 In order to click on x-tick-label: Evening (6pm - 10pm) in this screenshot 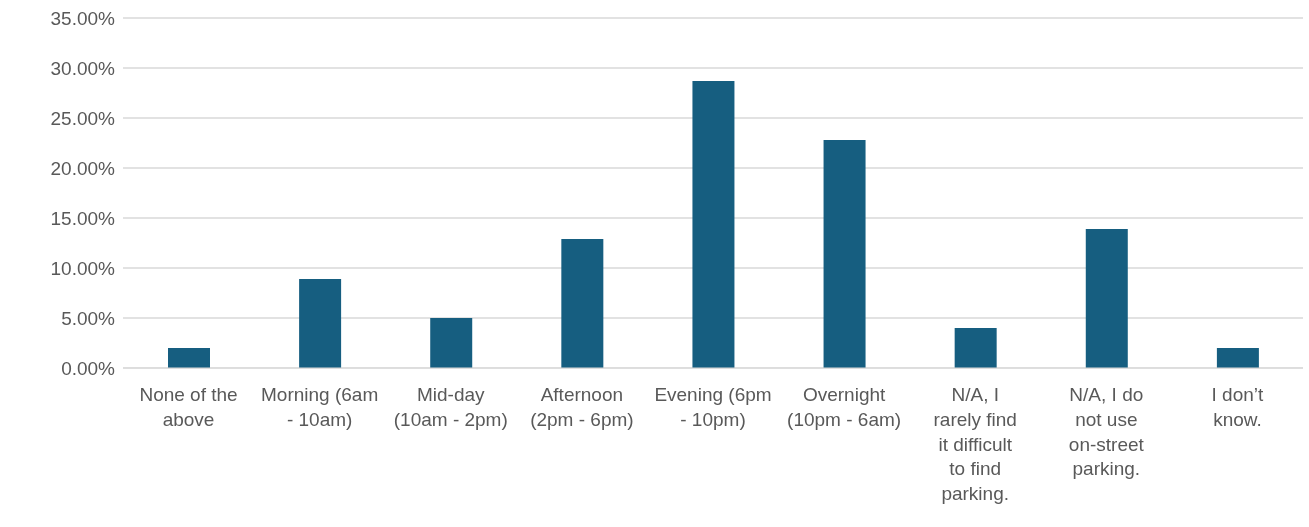, I will do `click(713, 407)`.